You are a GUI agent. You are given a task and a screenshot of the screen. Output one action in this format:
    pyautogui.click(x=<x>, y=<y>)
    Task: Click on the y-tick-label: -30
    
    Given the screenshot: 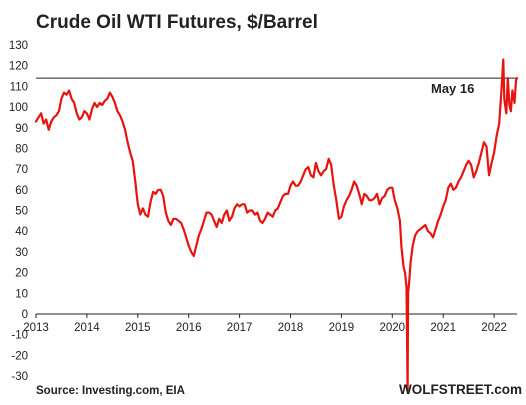 What is the action you would take?
    pyautogui.click(x=19, y=377)
    